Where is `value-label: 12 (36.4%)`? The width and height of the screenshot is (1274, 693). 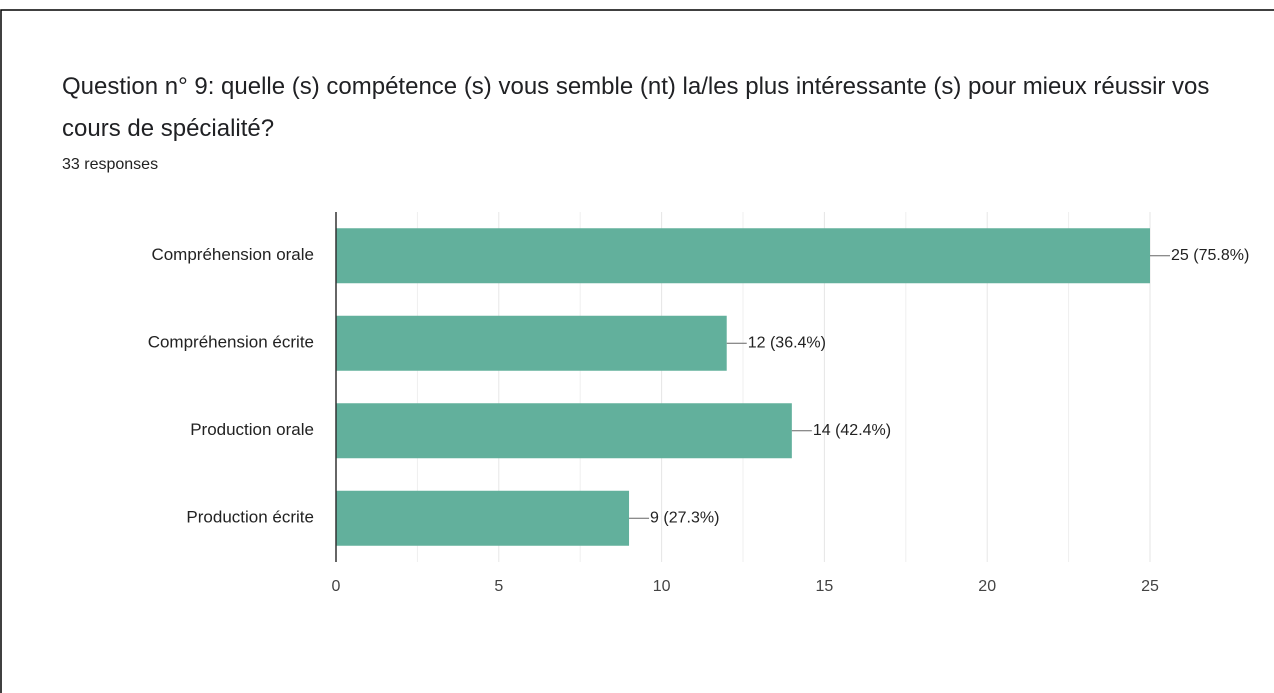 value-label: 12 (36.4%) is located at coordinates (787, 342).